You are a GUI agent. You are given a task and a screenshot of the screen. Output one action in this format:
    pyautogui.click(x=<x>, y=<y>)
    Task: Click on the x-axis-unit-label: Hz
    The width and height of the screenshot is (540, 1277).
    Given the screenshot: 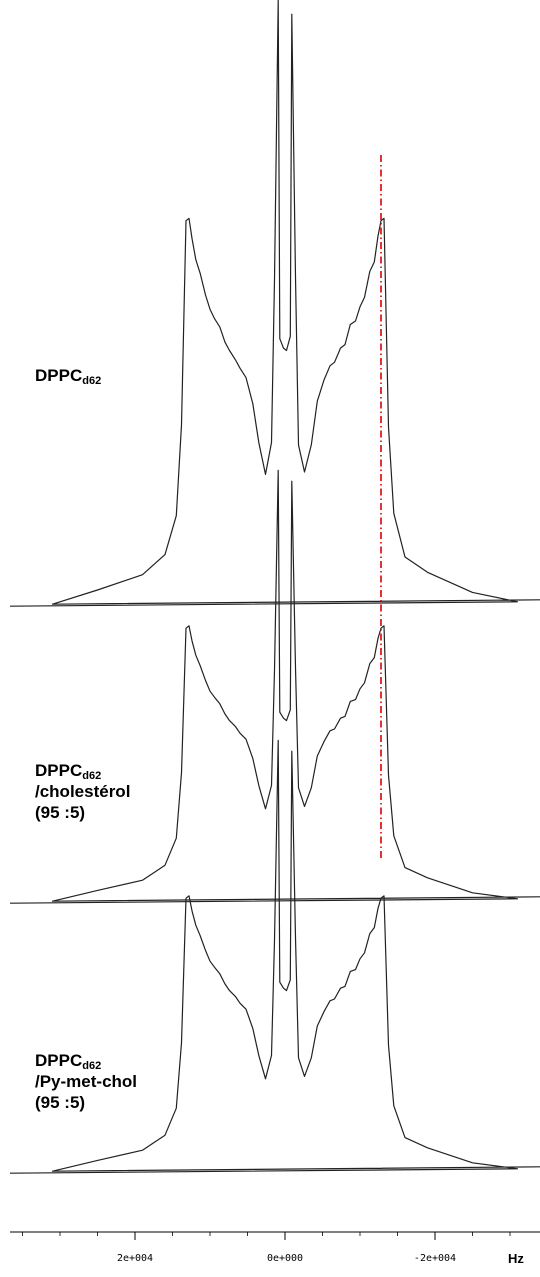 What is the action you would take?
    pyautogui.click(x=516, y=1258)
    